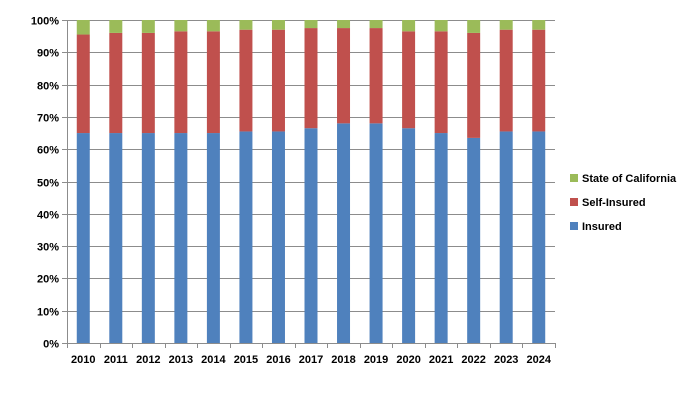 This screenshot has width=692, height=411. I want to click on bar-insured-2013, so click(181, 238).